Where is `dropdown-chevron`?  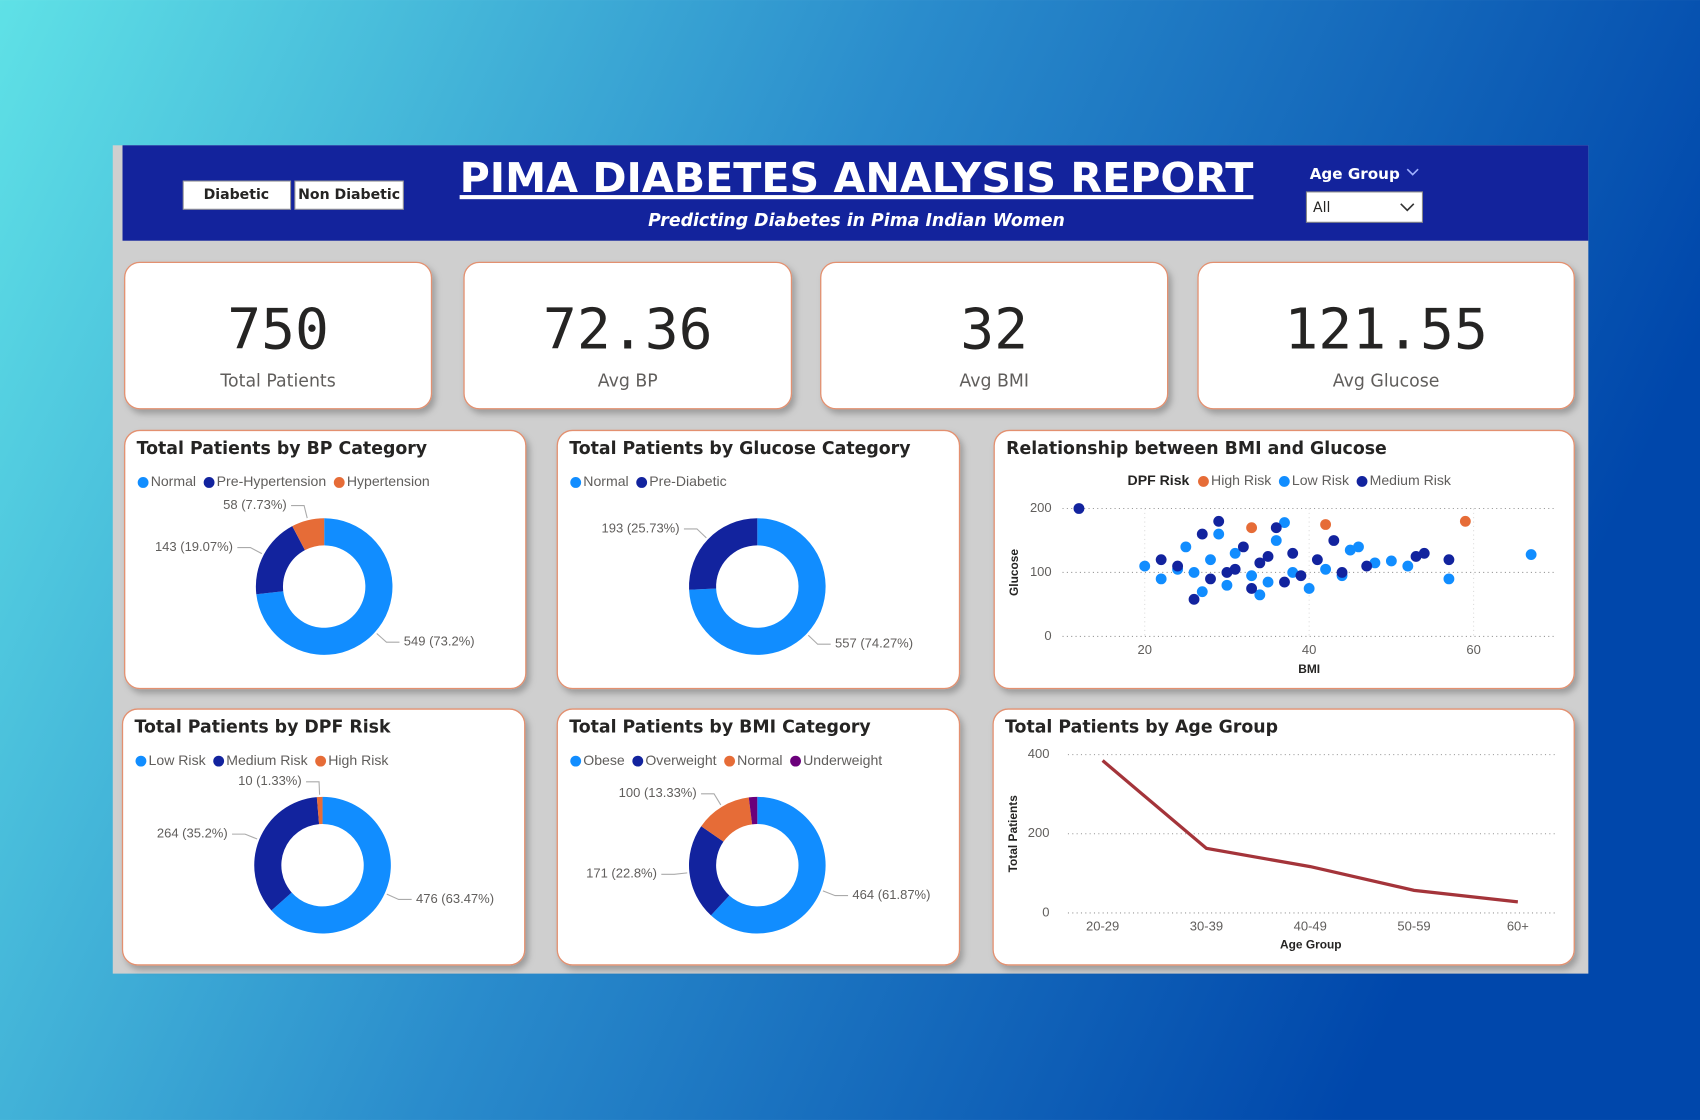
dropdown-chevron is located at coordinates (1407, 207).